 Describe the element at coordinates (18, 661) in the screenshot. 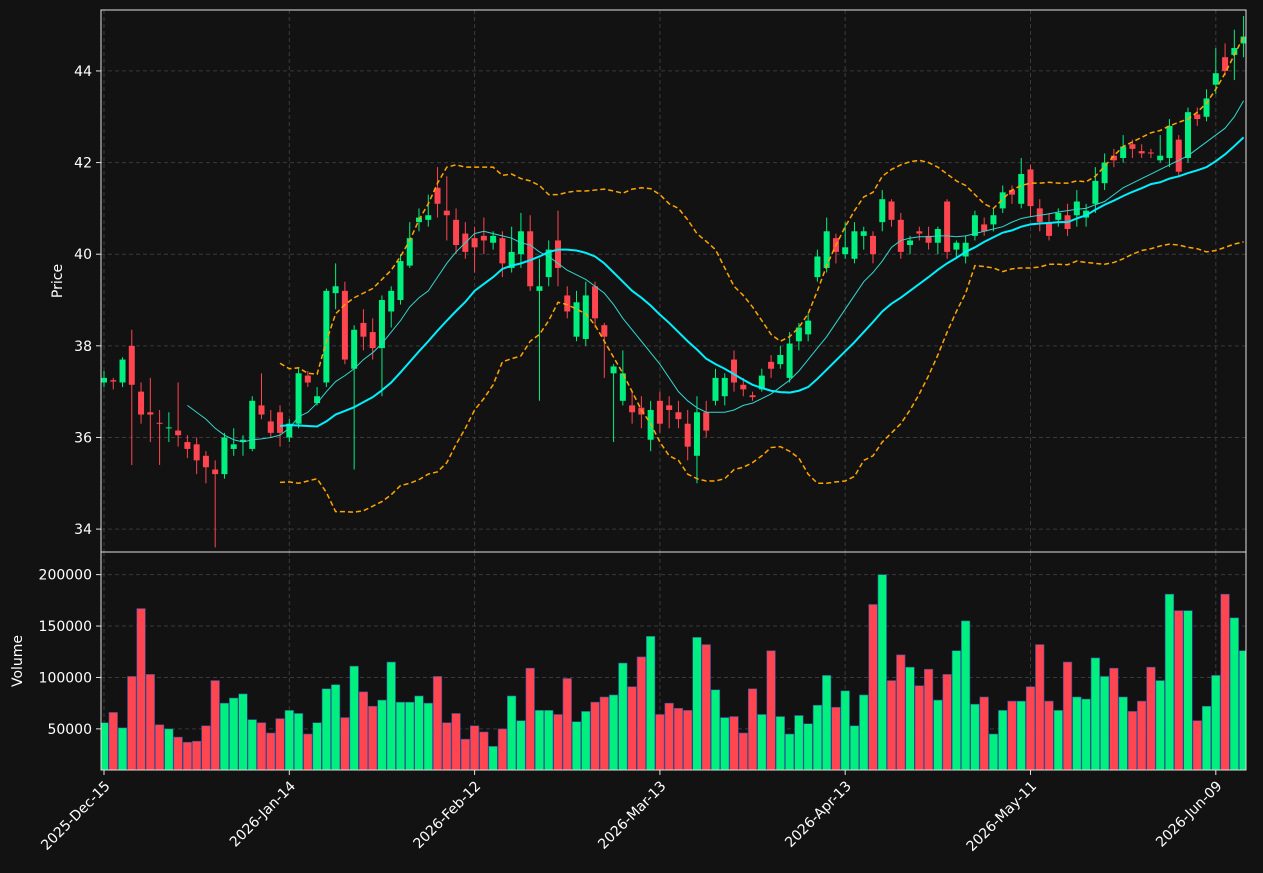

I see `volume-axis-label: Volume` at that location.